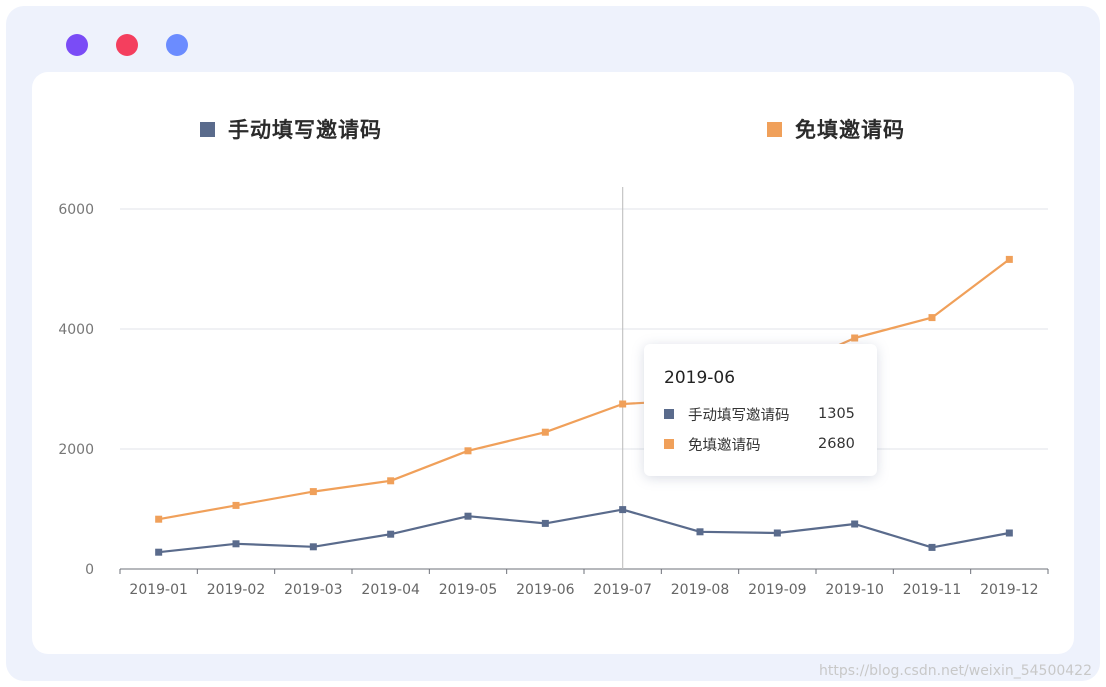  What do you see at coordinates (76, 210) in the screenshot?
I see `y-tick-label-6000: 6000` at bounding box center [76, 210].